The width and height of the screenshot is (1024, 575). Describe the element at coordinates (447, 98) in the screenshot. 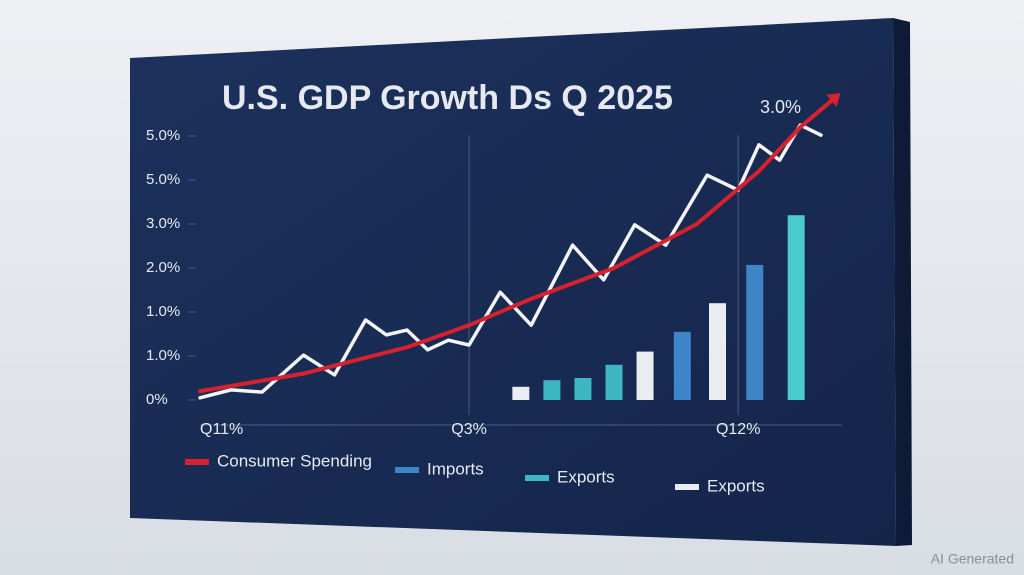

I see `chart-title: U.S. GDP Growth Ds Q 2025` at that location.